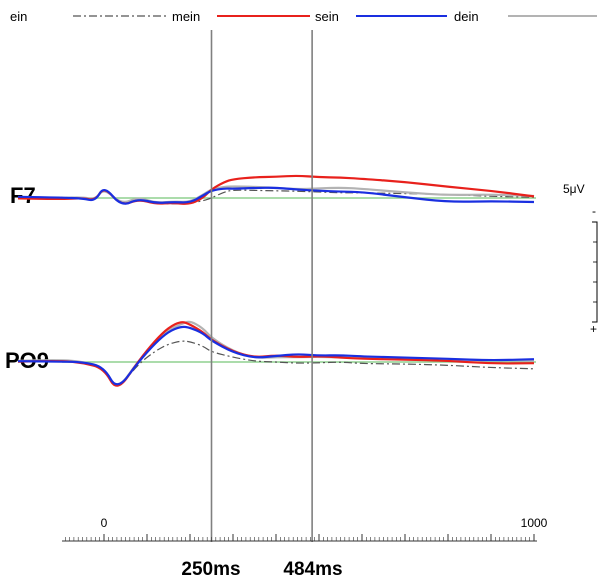 This screenshot has height=587, width=611. What do you see at coordinates (305, 529) in the screenshot?
I see `x-axis: 0 1000` at bounding box center [305, 529].